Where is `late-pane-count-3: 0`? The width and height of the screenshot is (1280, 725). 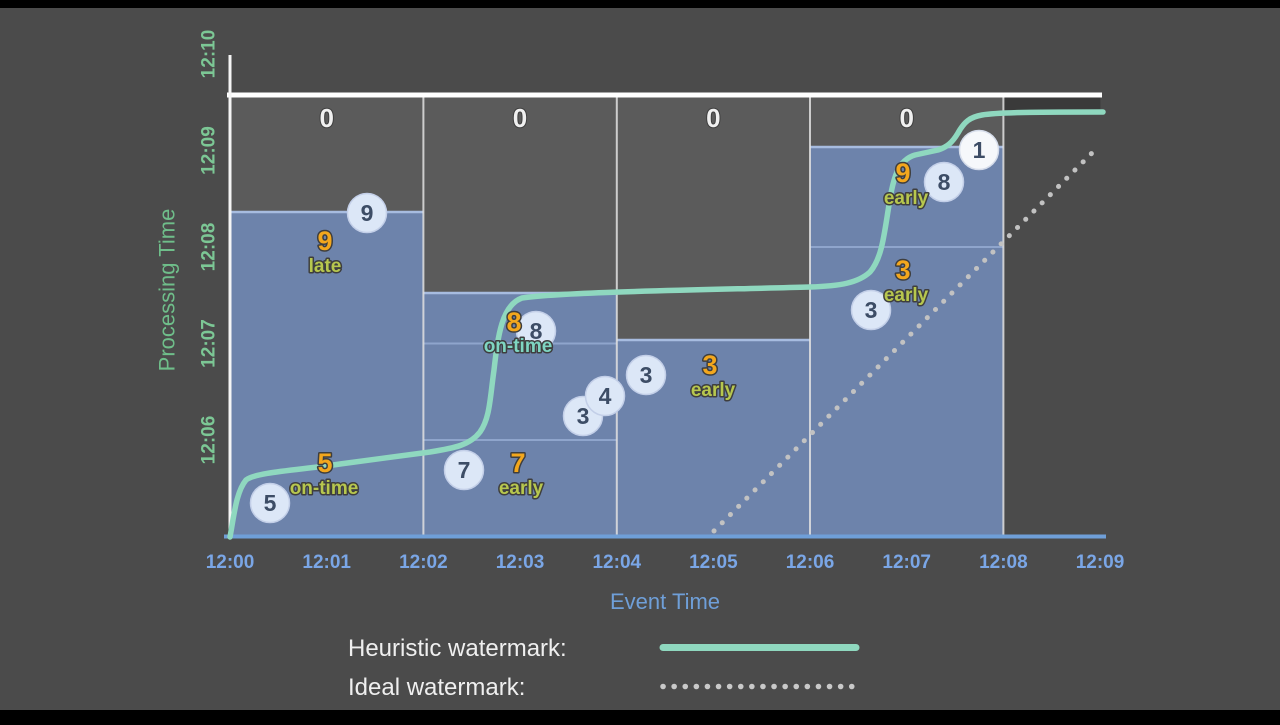 late-pane-count-3: 0 is located at coordinates (713, 118).